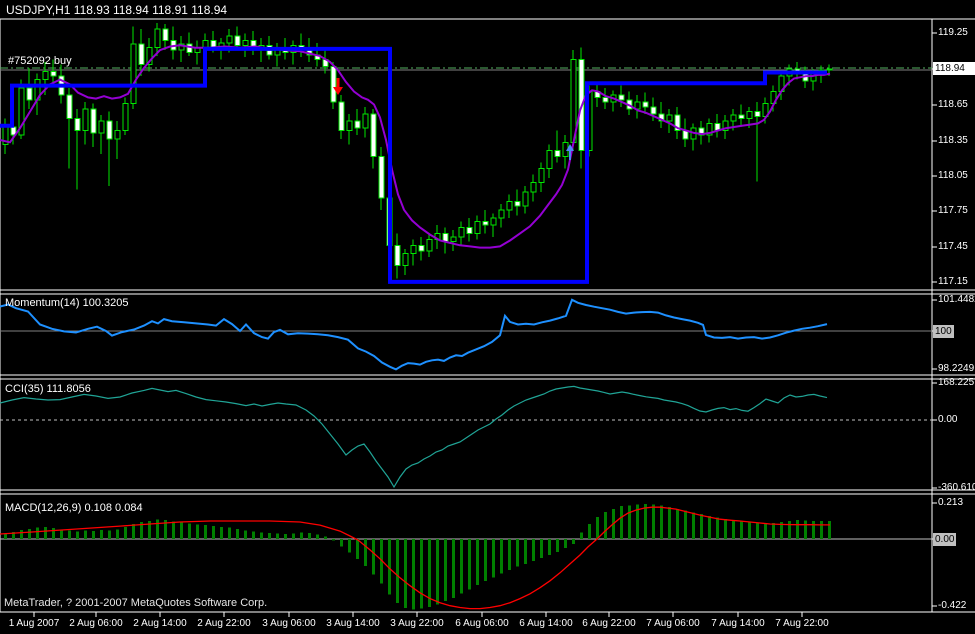  What do you see at coordinates (956, 487) in the screenshot?
I see `price-axis-label: -360.610` at bounding box center [956, 487].